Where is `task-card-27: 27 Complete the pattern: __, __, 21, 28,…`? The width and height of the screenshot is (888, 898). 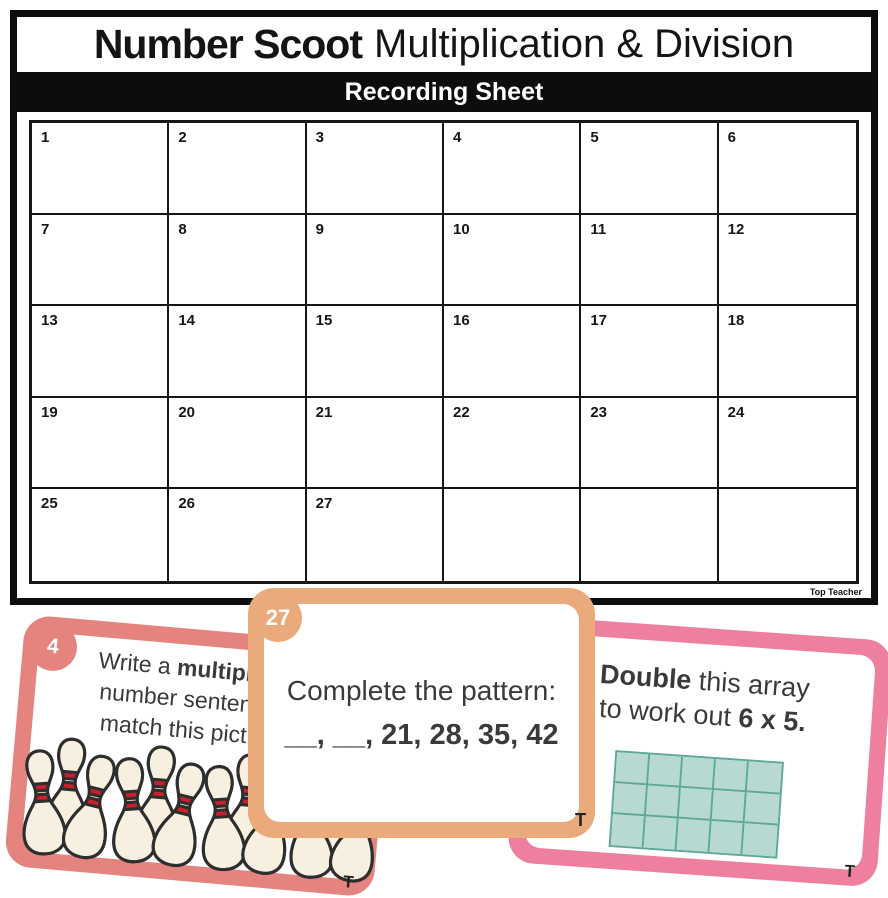 task-card-27: 27 Complete the pattern: __, __, 21, 28,… is located at coordinates (421, 713).